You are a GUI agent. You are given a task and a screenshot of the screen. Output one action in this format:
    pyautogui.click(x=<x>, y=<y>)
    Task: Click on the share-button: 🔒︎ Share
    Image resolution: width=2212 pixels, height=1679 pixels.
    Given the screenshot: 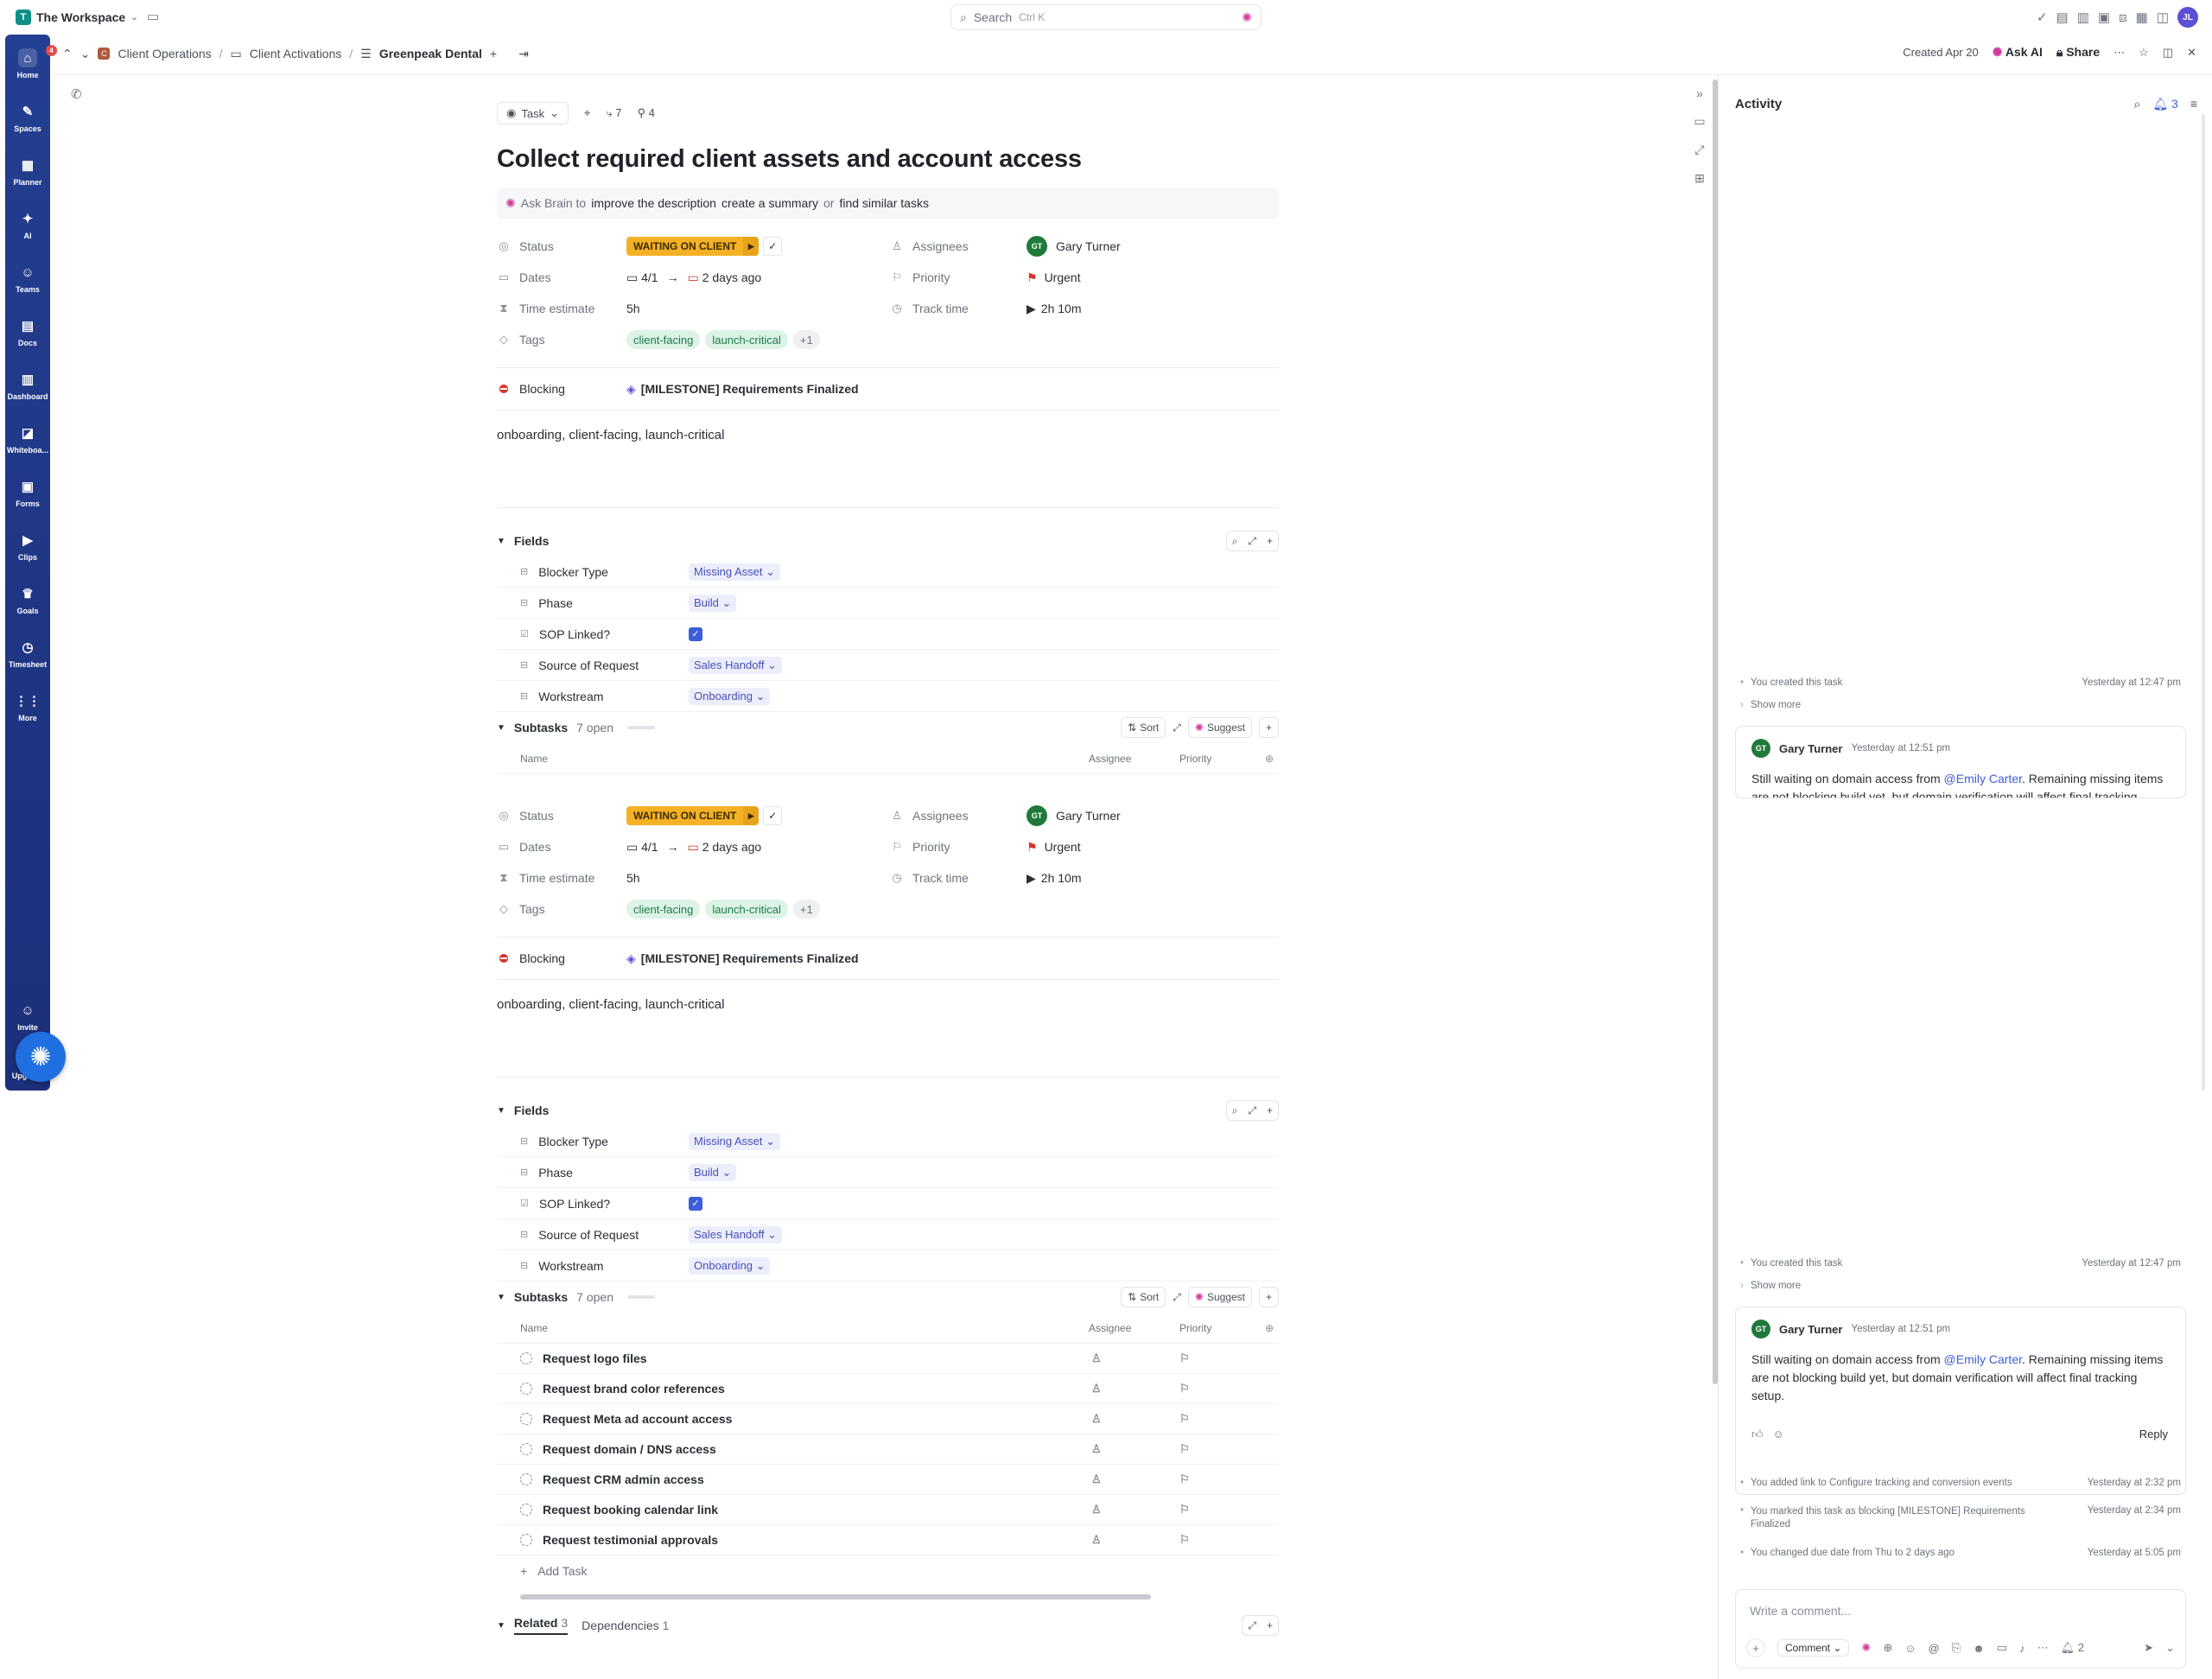 What is the action you would take?
    pyautogui.click(x=2078, y=52)
    